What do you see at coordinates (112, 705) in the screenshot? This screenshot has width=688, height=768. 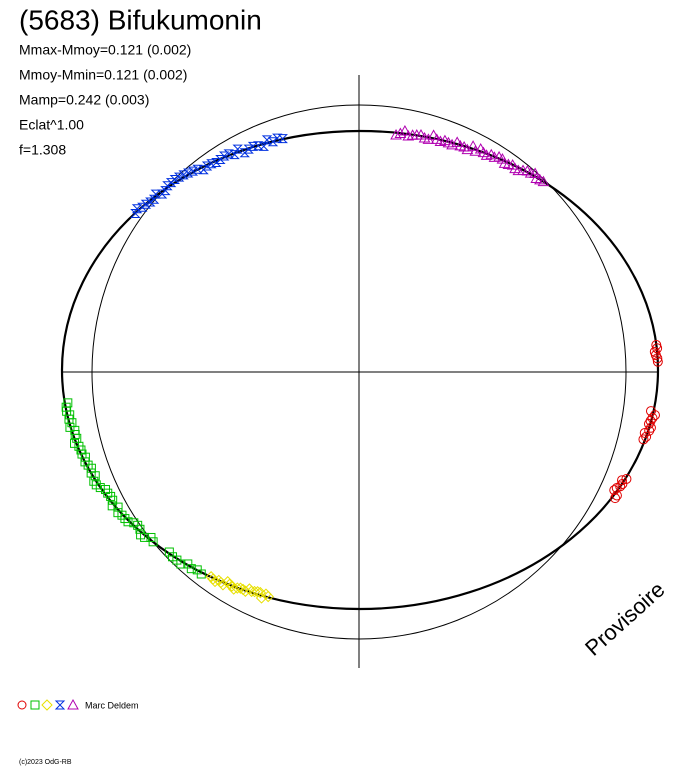 I see `legend-author: Marc Deldem` at bounding box center [112, 705].